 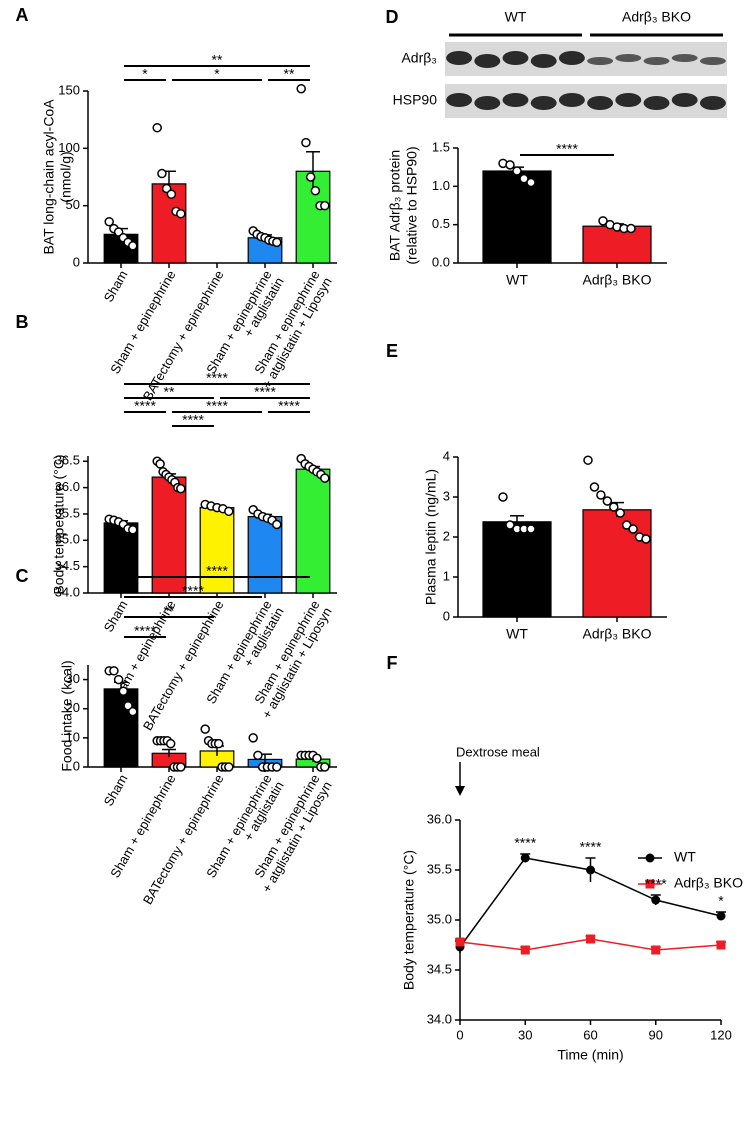 What do you see at coordinates (116, 286) in the screenshot?
I see `x-tick-label: Sham` at bounding box center [116, 286].